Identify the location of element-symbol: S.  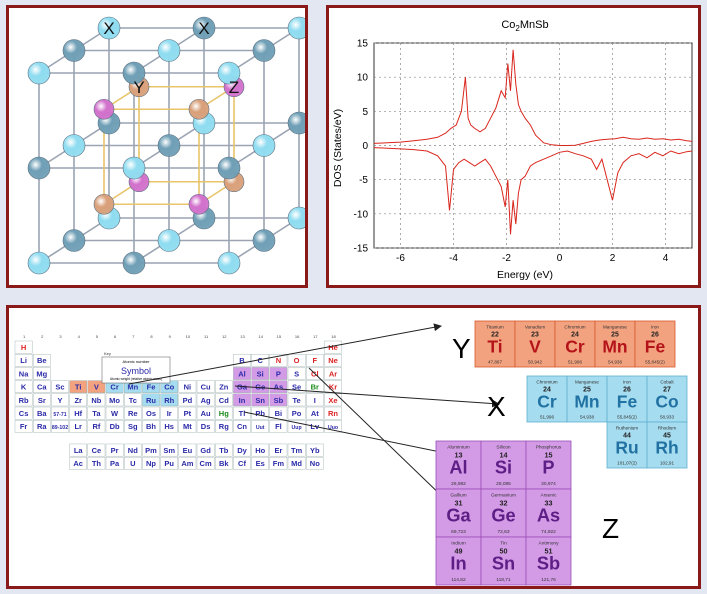
(296, 373).